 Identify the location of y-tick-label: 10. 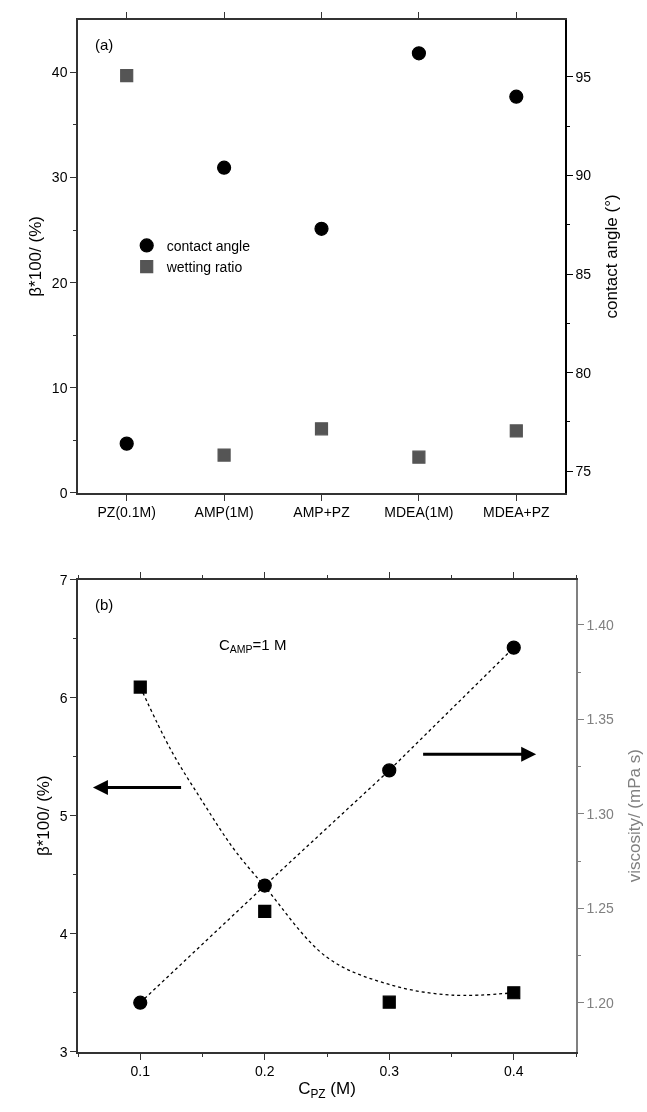
(59, 387).